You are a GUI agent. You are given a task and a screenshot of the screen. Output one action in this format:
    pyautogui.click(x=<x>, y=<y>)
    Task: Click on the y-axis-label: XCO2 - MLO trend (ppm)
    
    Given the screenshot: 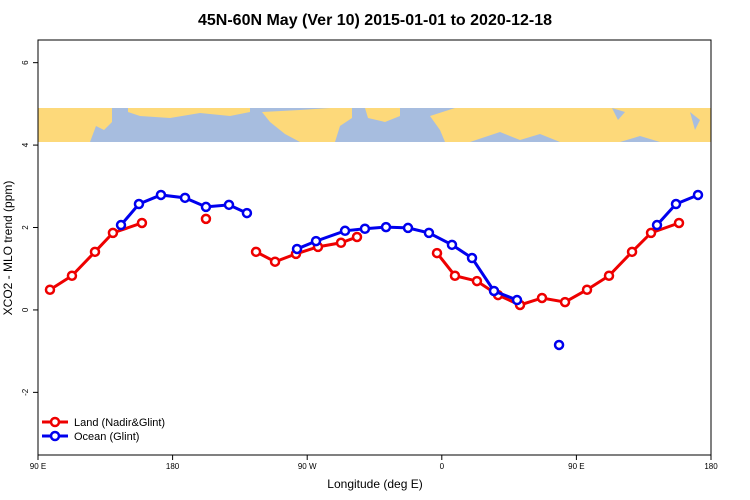 What is the action you would take?
    pyautogui.click(x=8, y=248)
    